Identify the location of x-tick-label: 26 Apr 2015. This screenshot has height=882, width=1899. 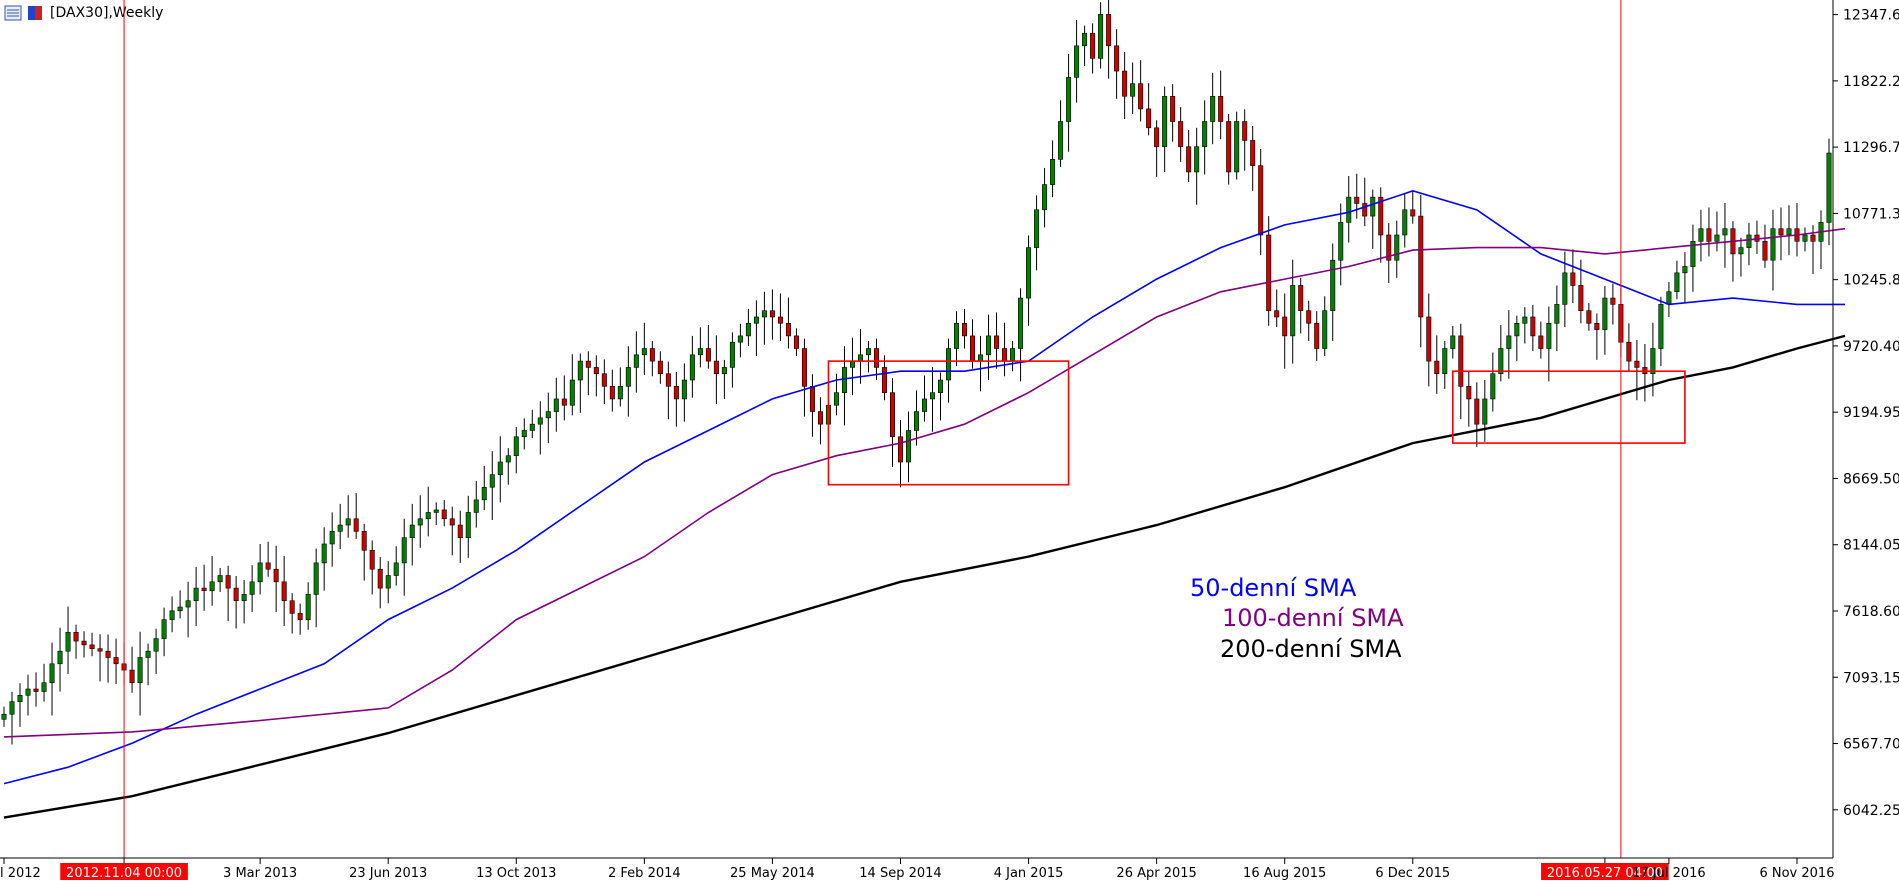
(1156, 873).